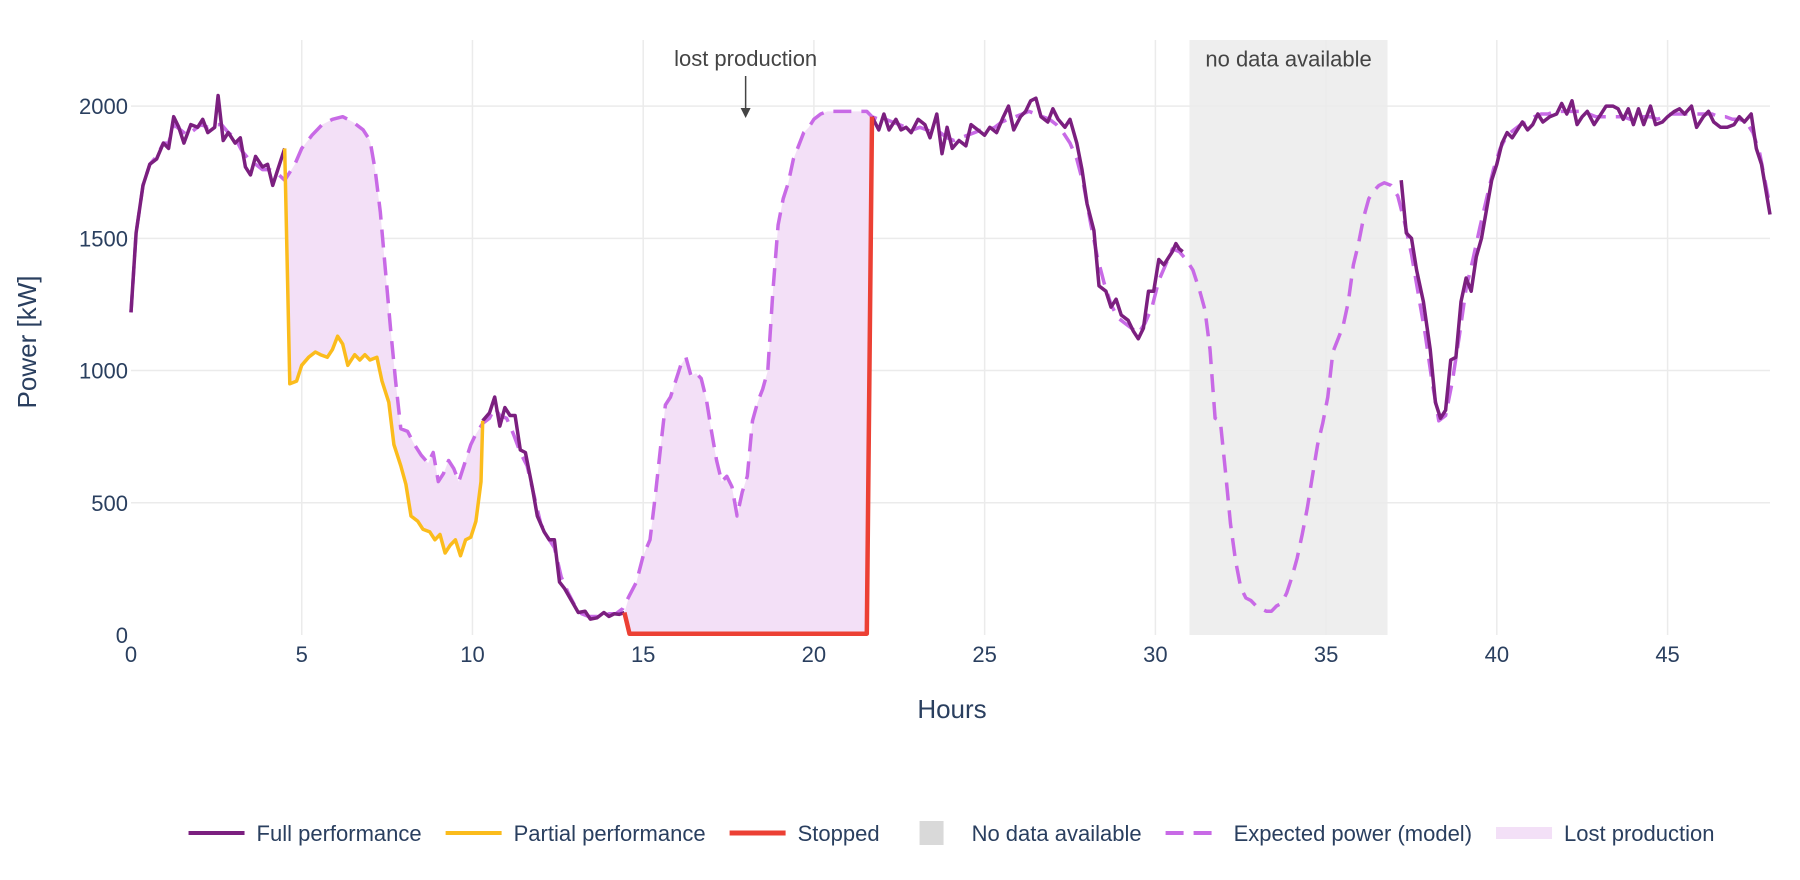  Describe the element at coordinates (931, 833) in the screenshot. I see `legend-swatch-no-data-available` at that location.